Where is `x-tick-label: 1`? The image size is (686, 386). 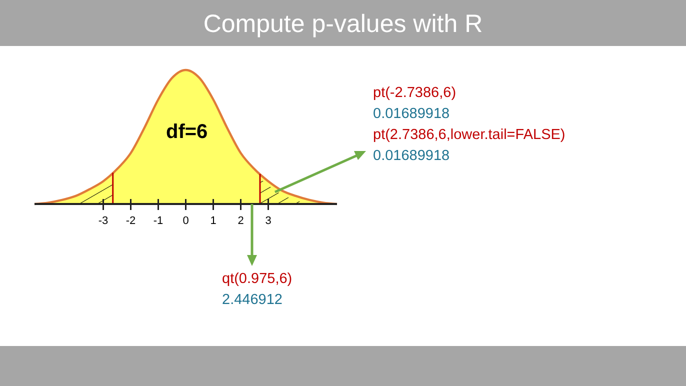
x-tick-label: 1 is located at coordinates (213, 221).